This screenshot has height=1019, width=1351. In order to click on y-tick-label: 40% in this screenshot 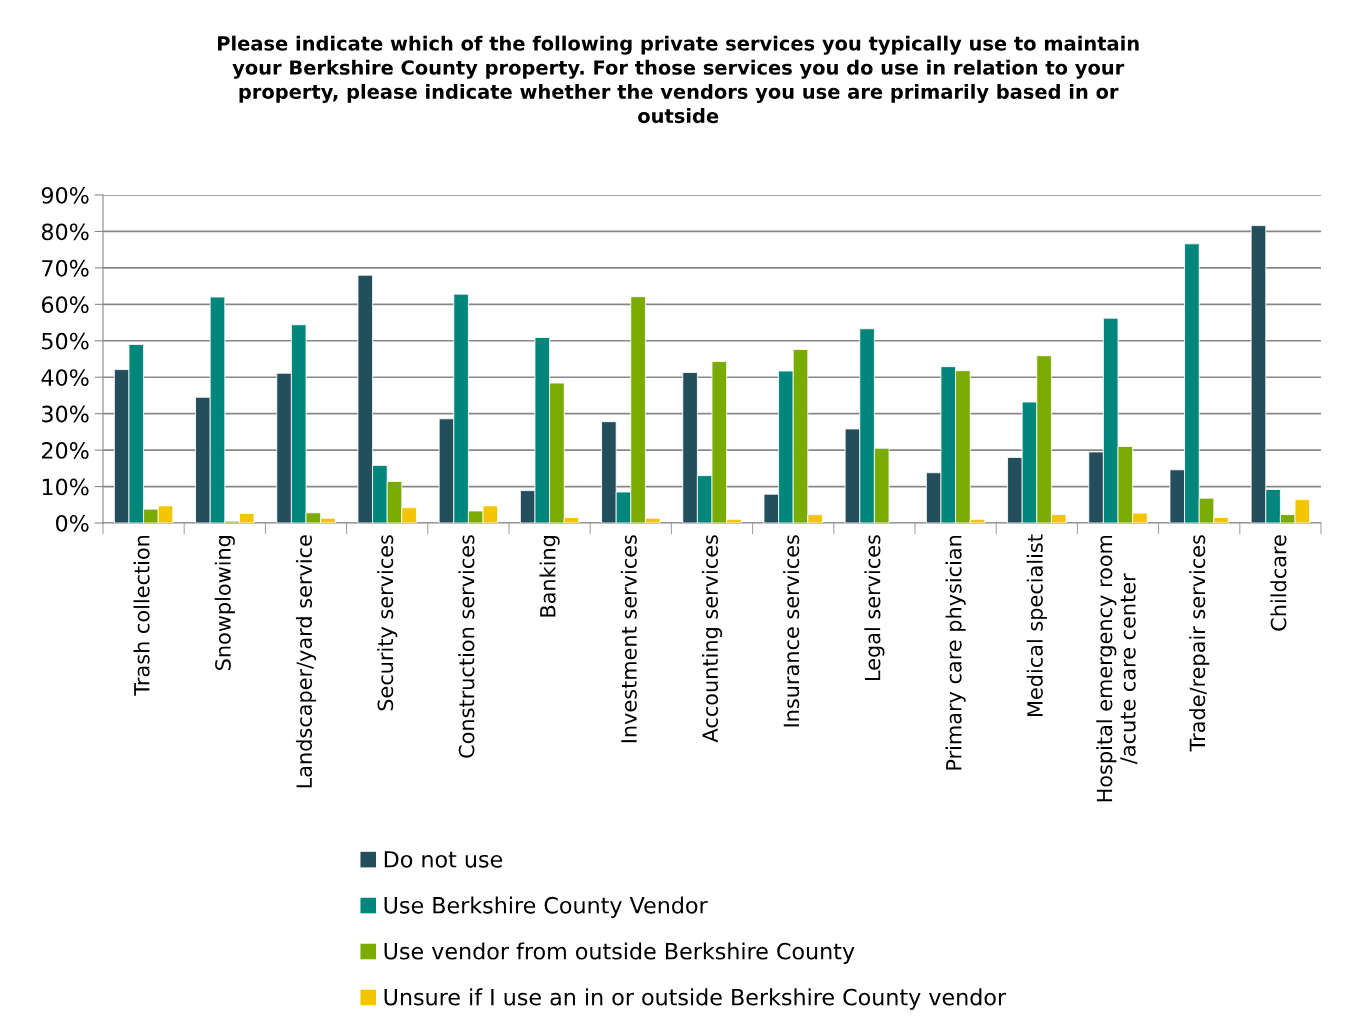, I will do `click(65, 377)`.